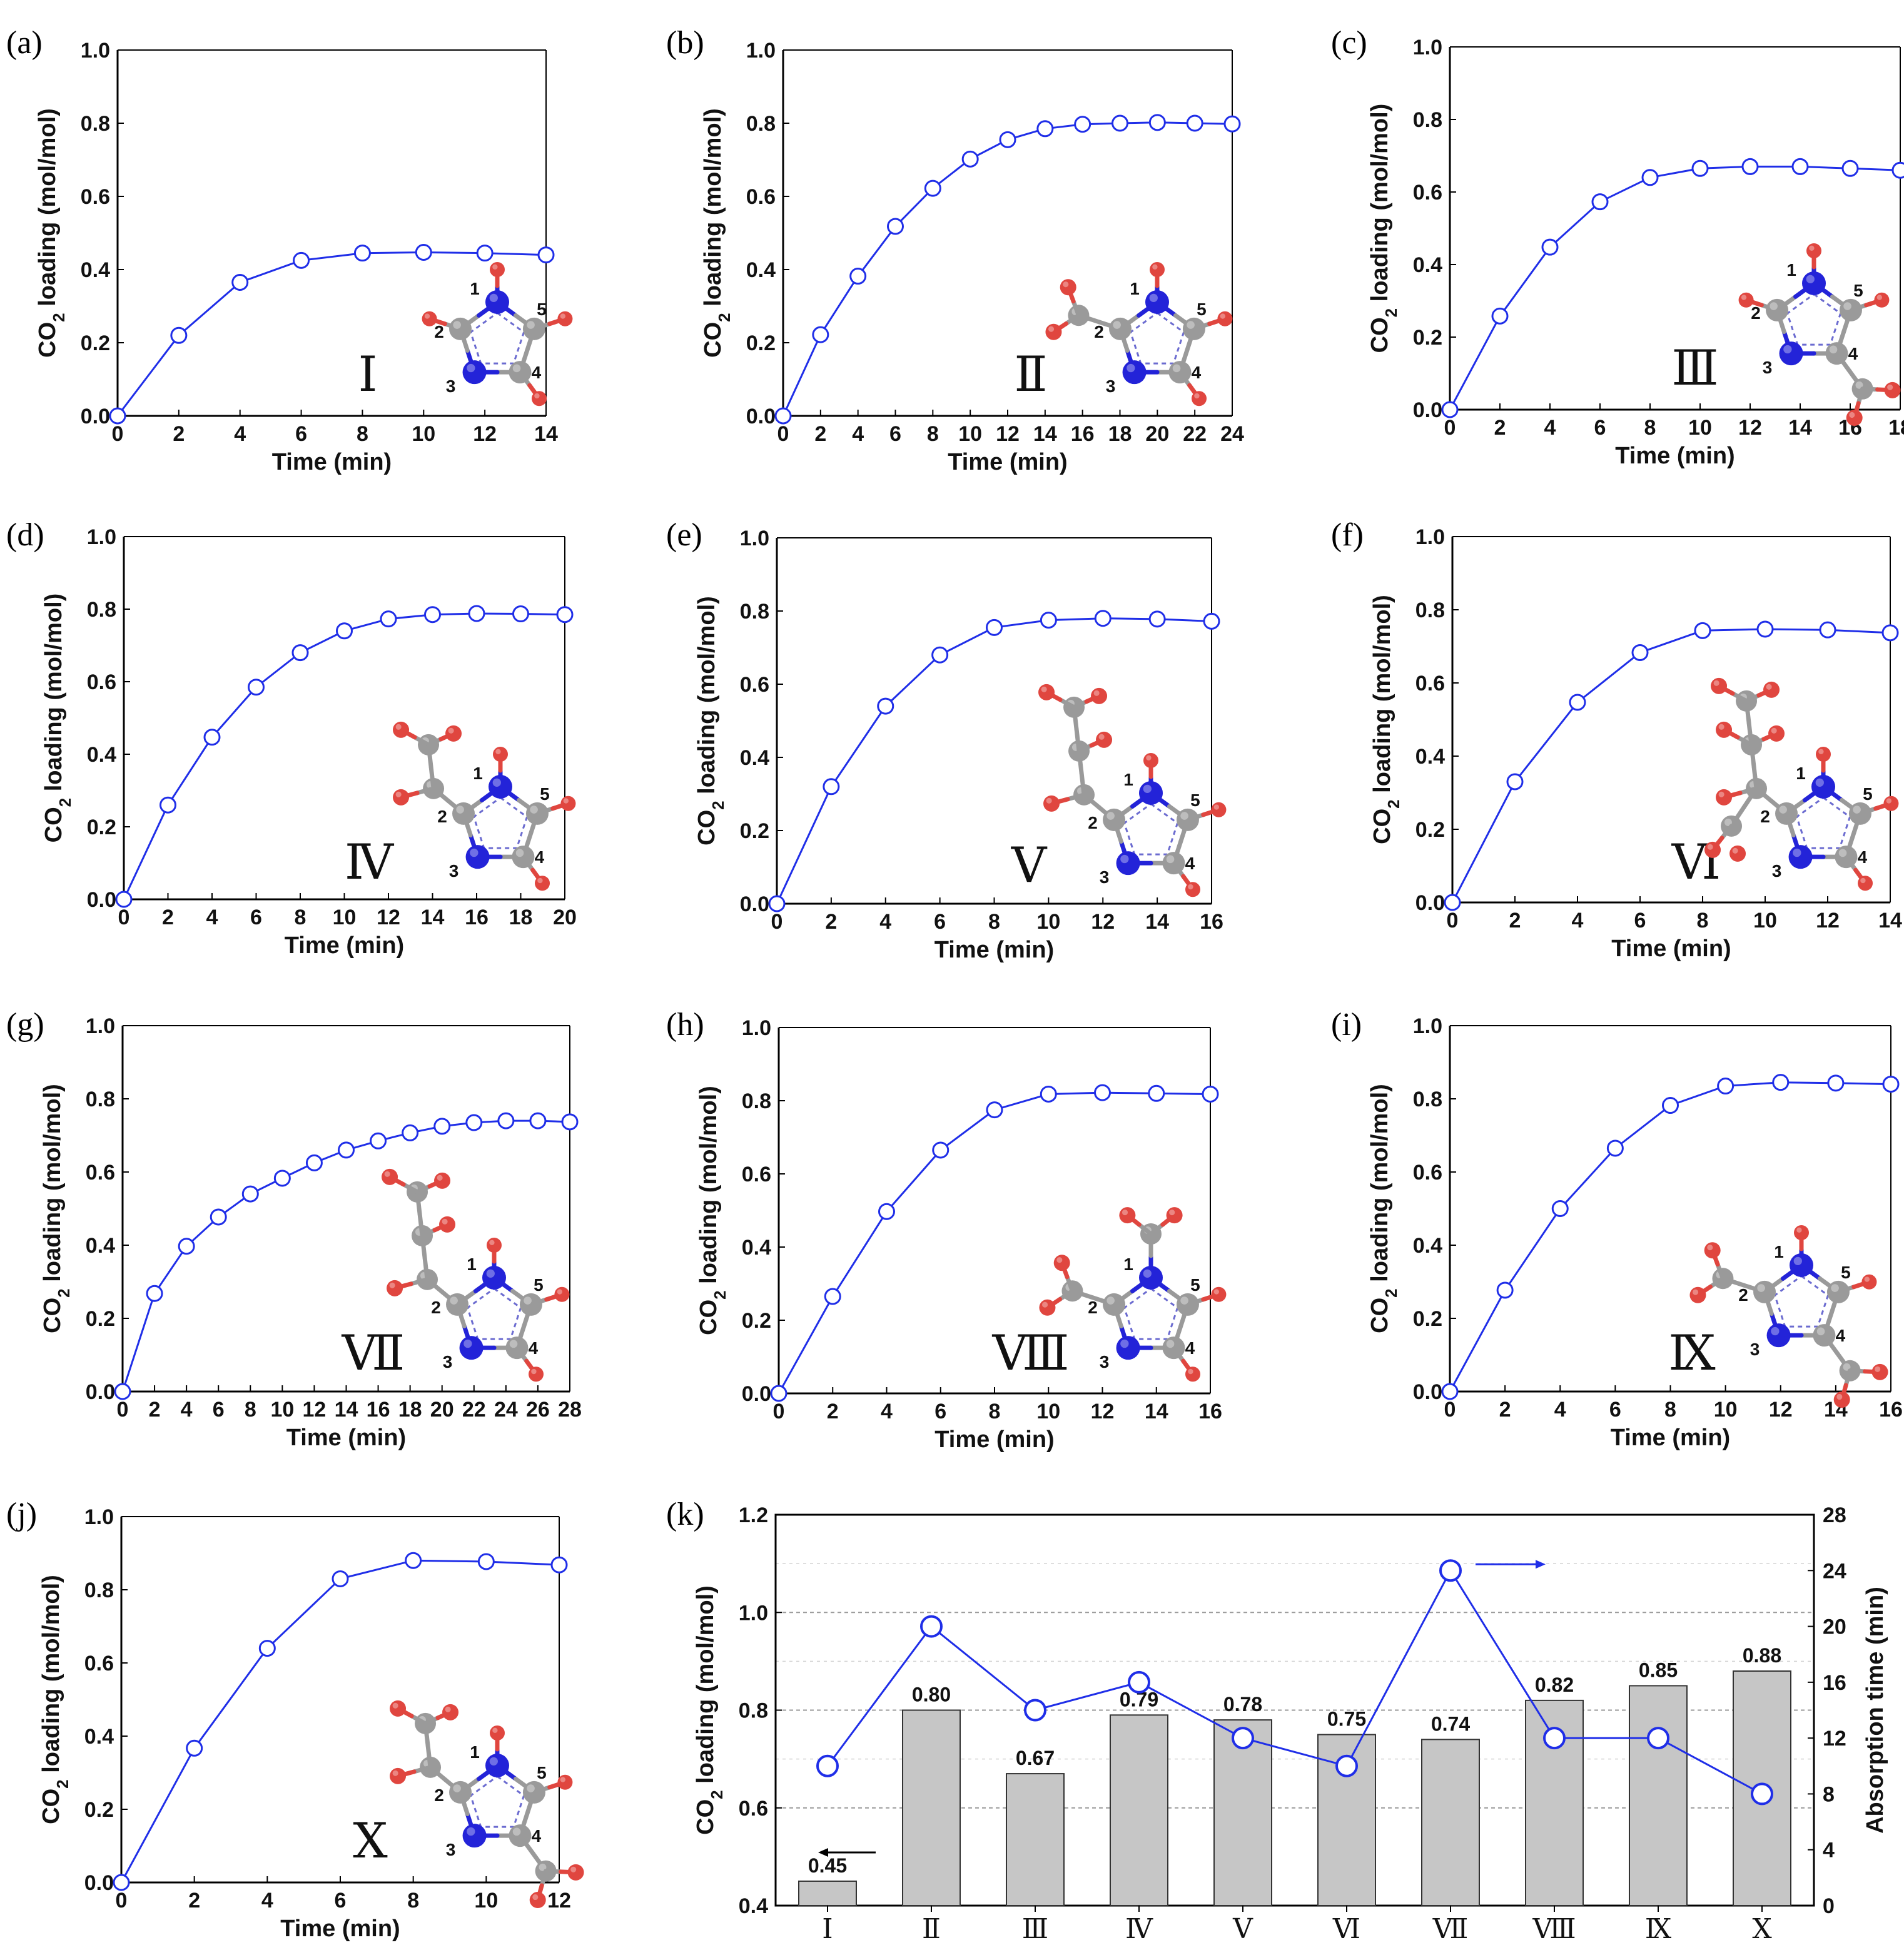  Describe the element at coordinates (57, 718) in the screenshot. I see `y-axis-label: CO2 loading (mol/mol)` at that location.